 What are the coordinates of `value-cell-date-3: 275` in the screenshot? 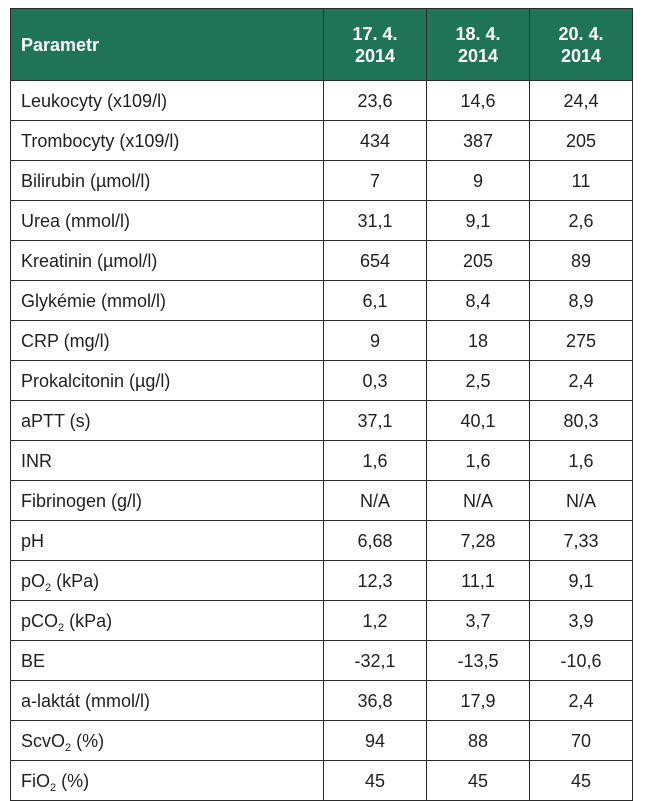 It's located at (581, 340).